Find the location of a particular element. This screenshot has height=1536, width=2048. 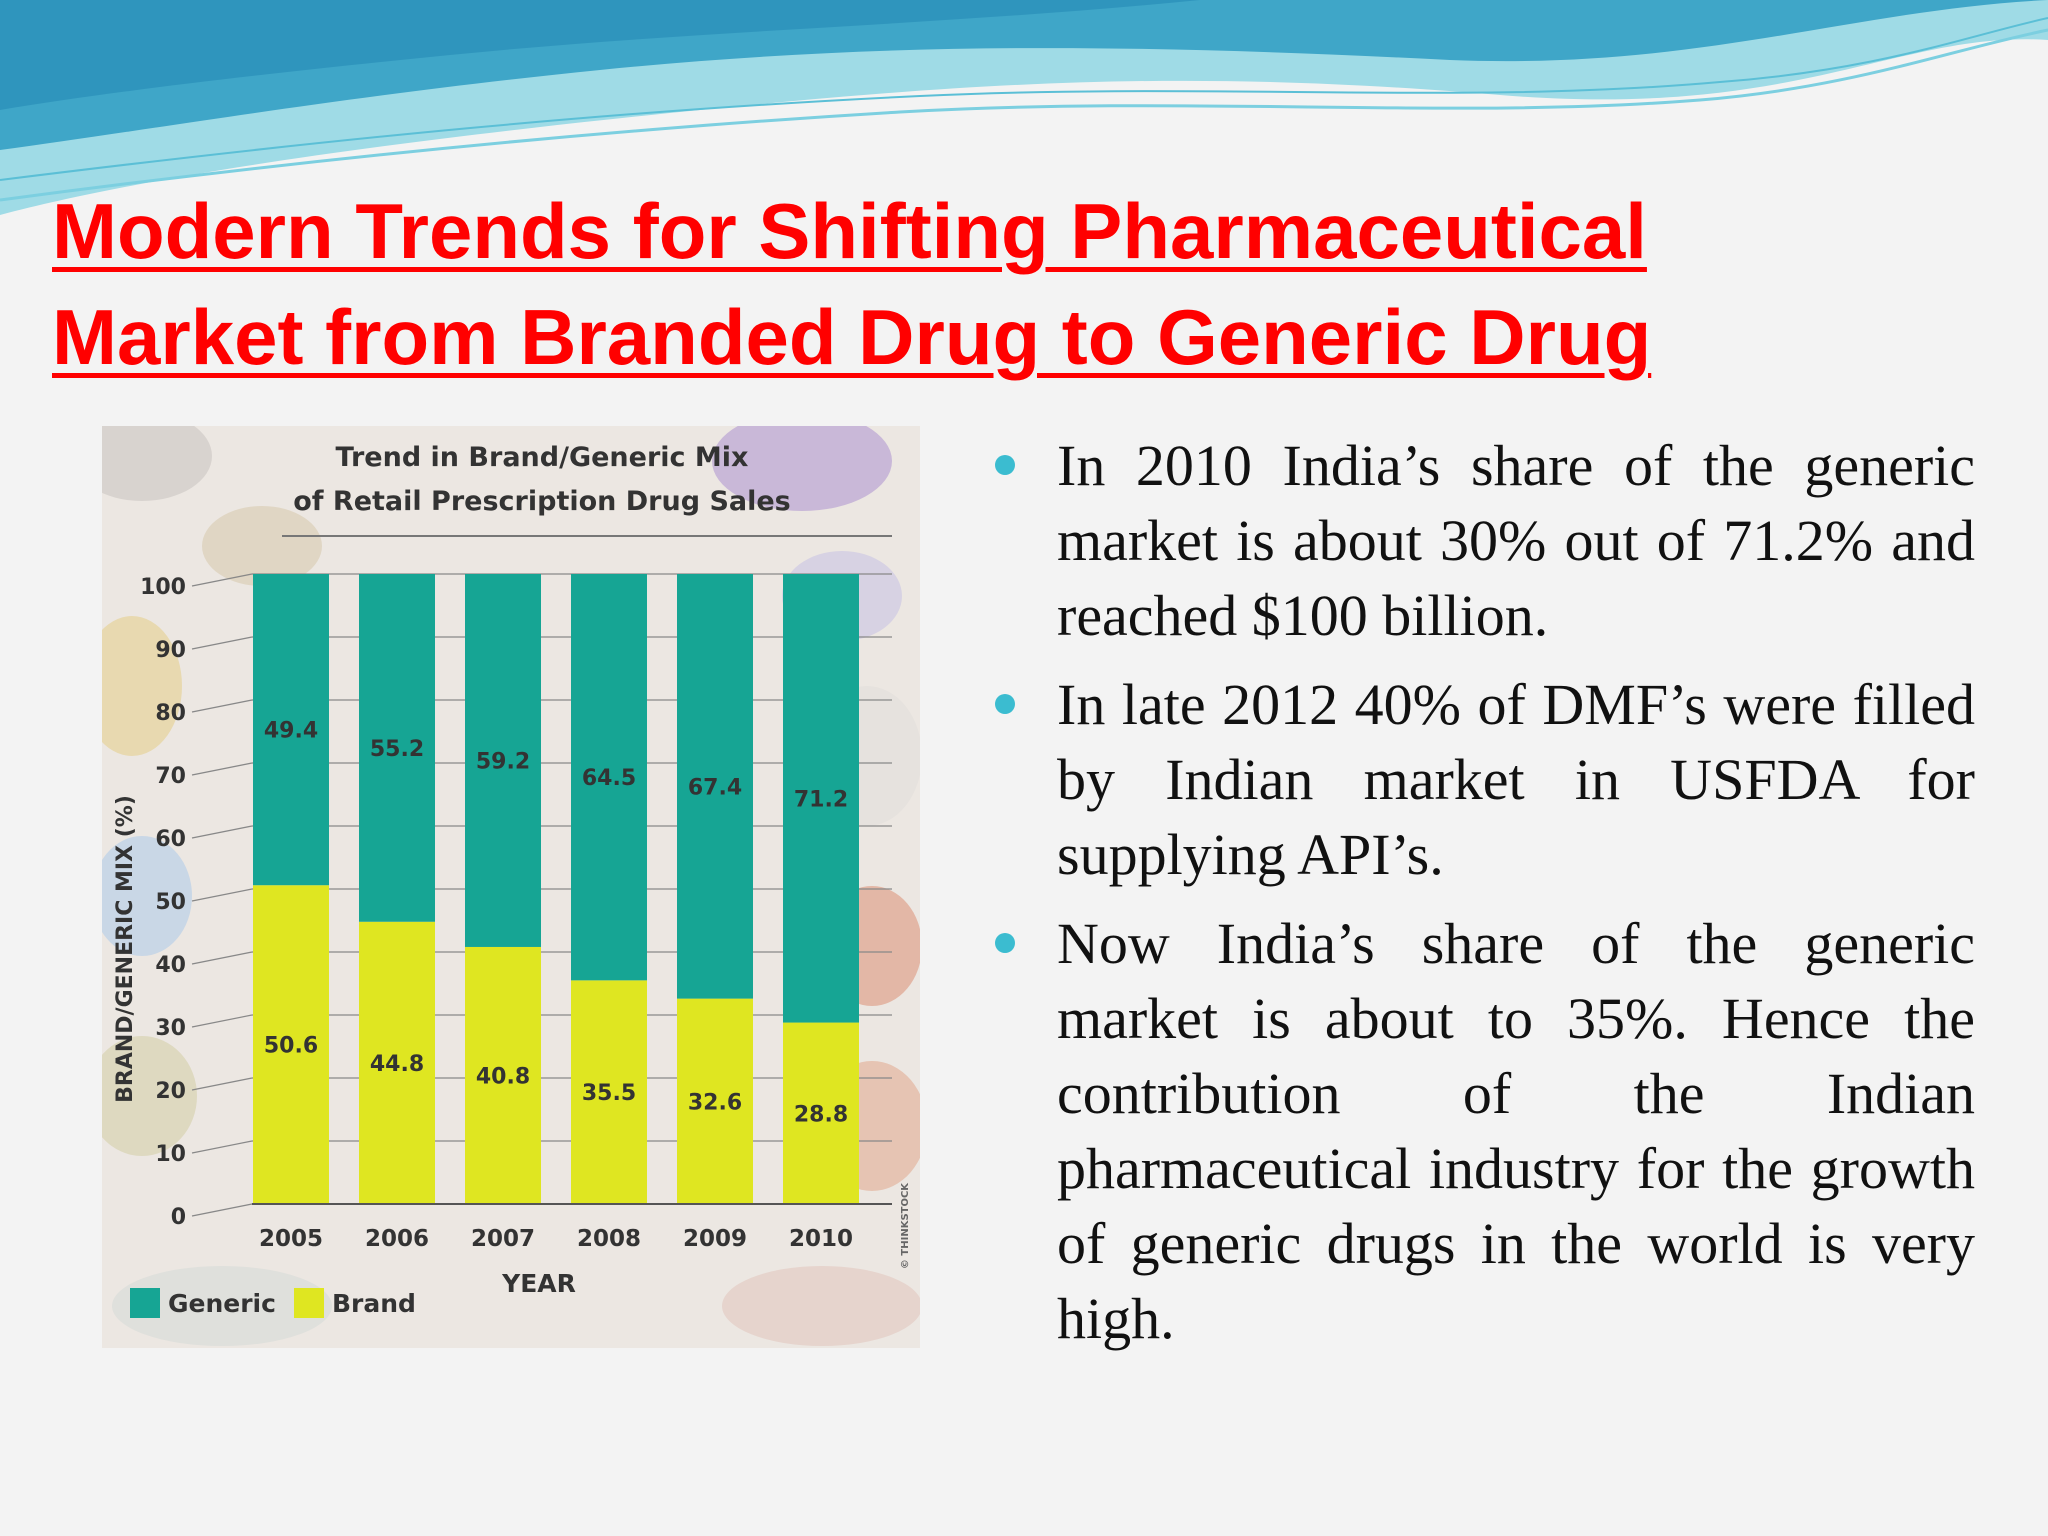

data-label-generic: 55.2 is located at coordinates (397, 749).